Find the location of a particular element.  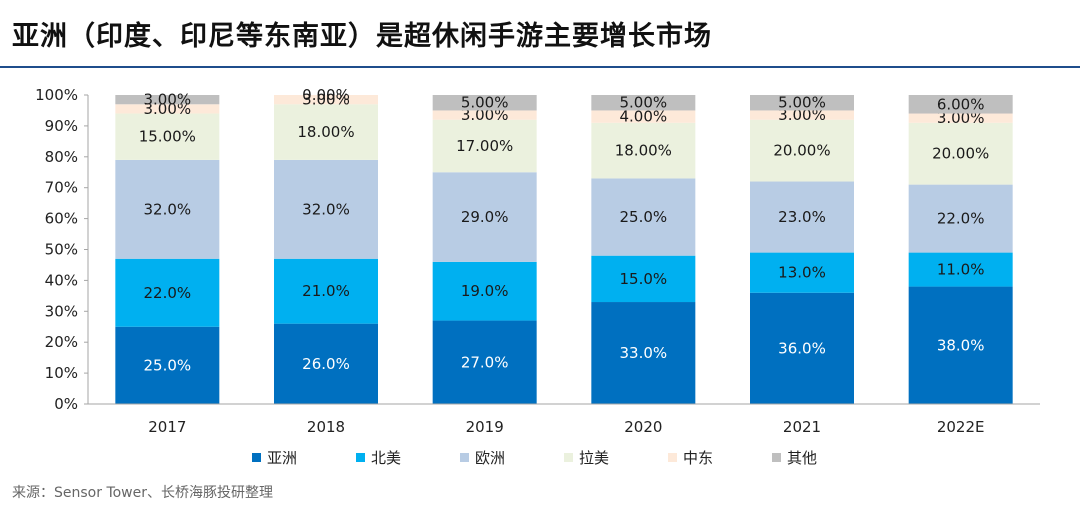

legend-label: 北美 is located at coordinates (386, 458).